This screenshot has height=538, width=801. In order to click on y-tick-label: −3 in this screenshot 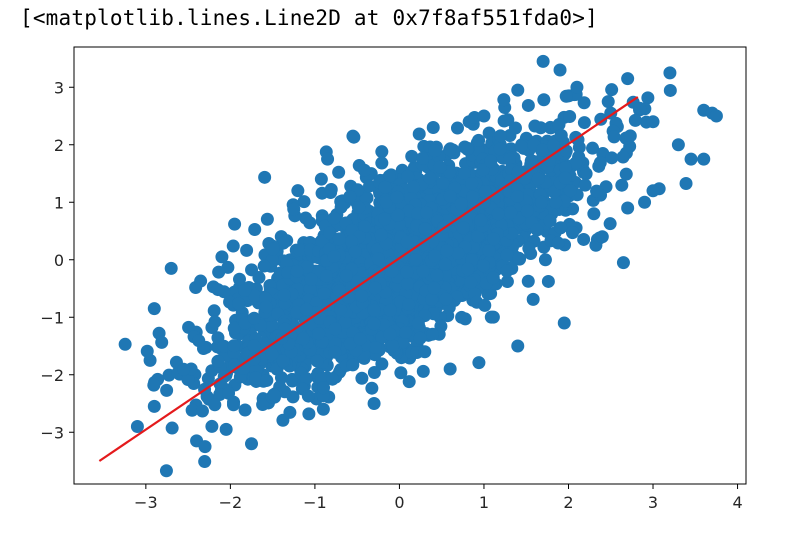, I will do `click(52, 432)`.